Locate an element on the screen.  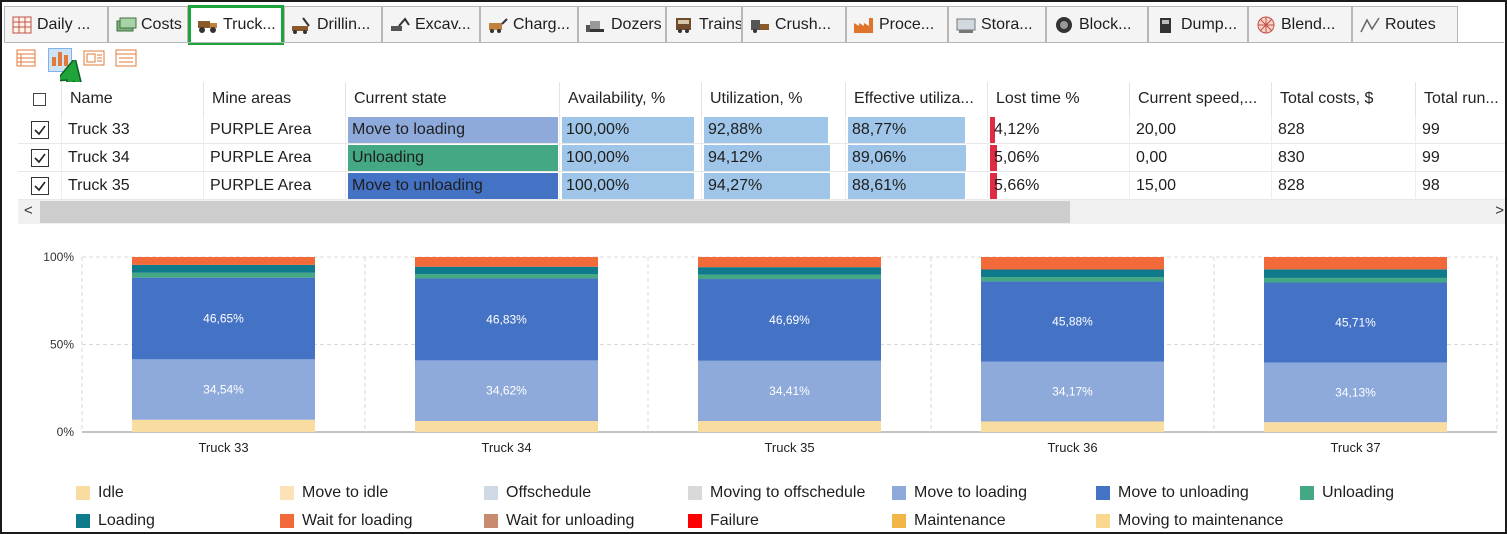
legend-item: Idle is located at coordinates (100, 493).